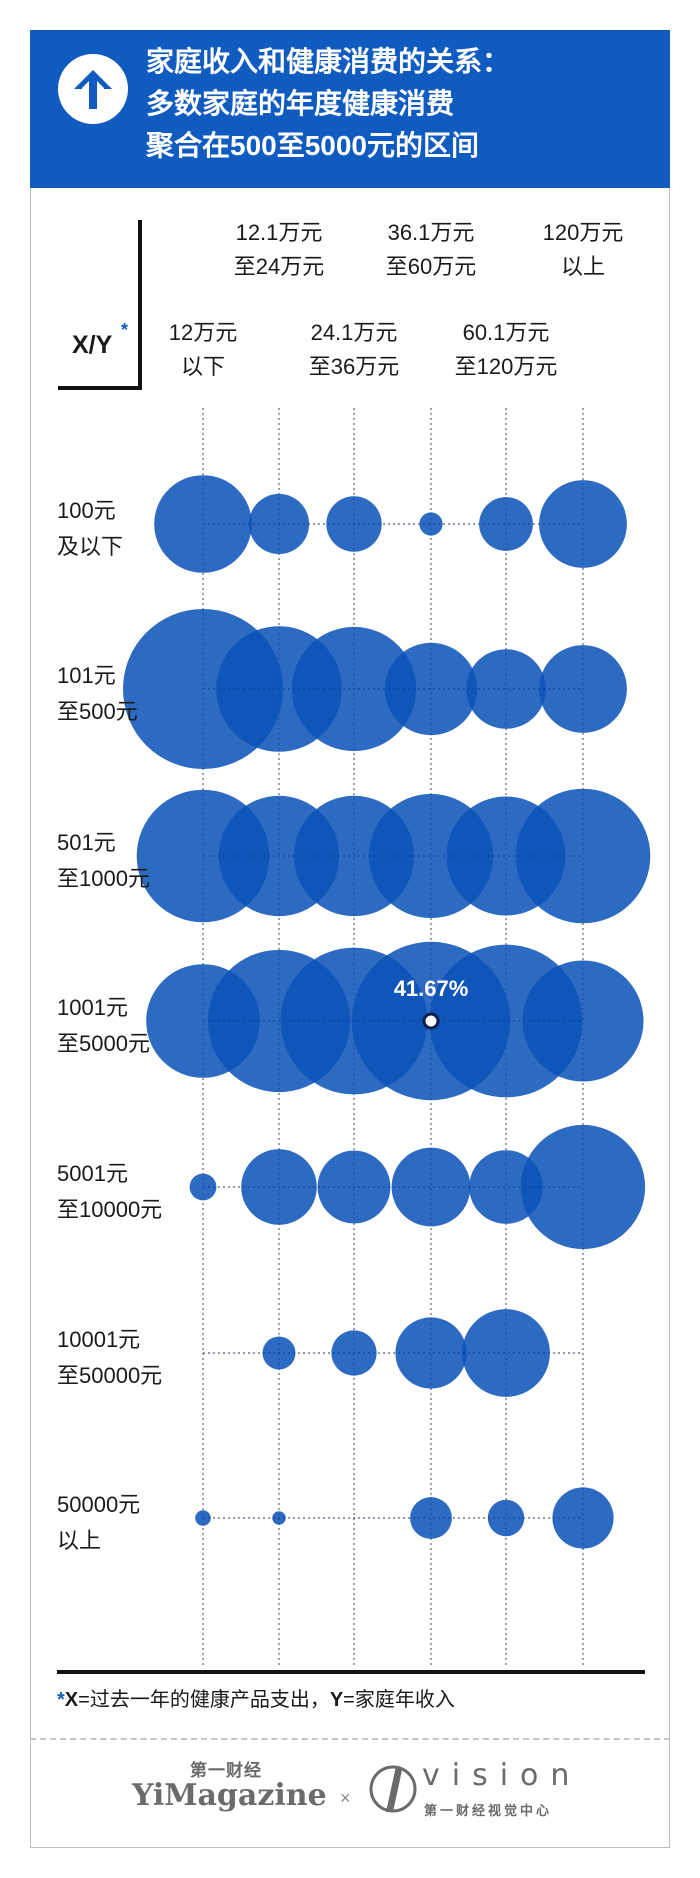  I want to click on header-banner, so click(350, 109).